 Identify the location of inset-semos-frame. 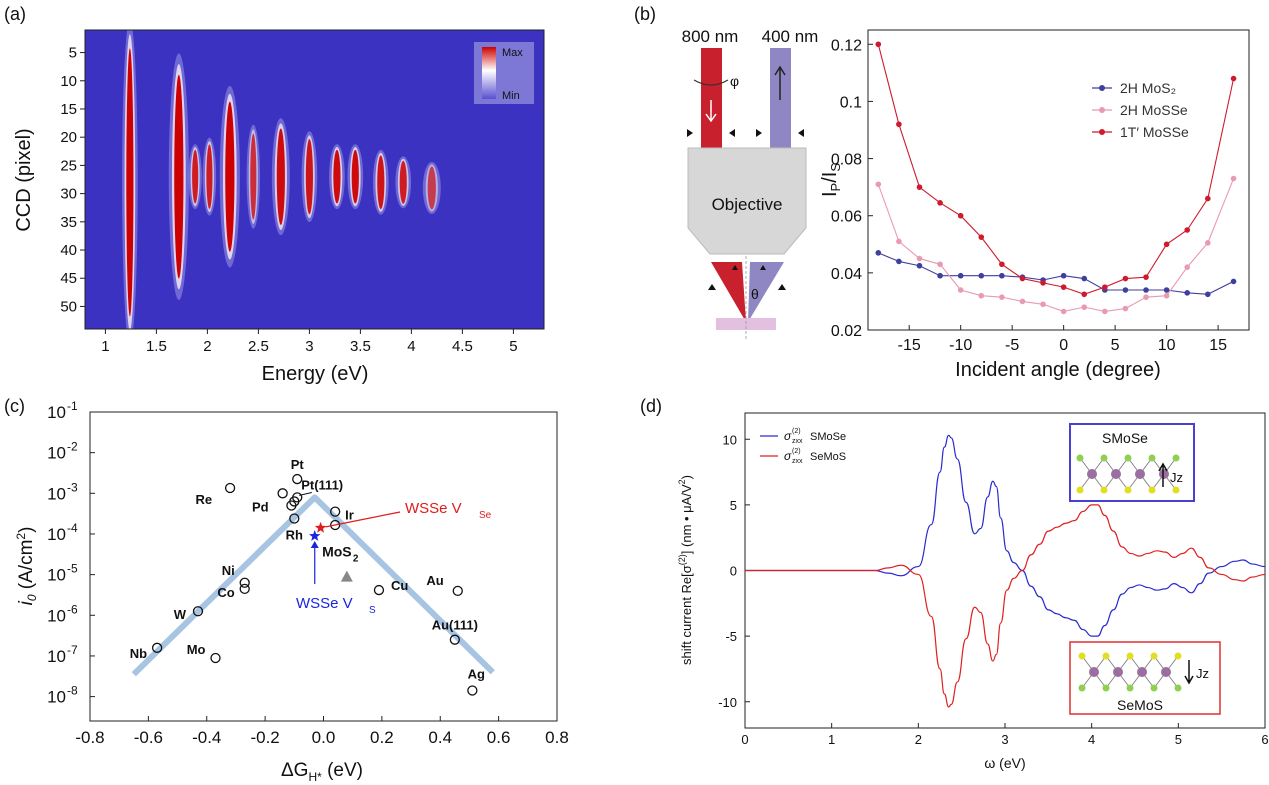
(1145, 678).